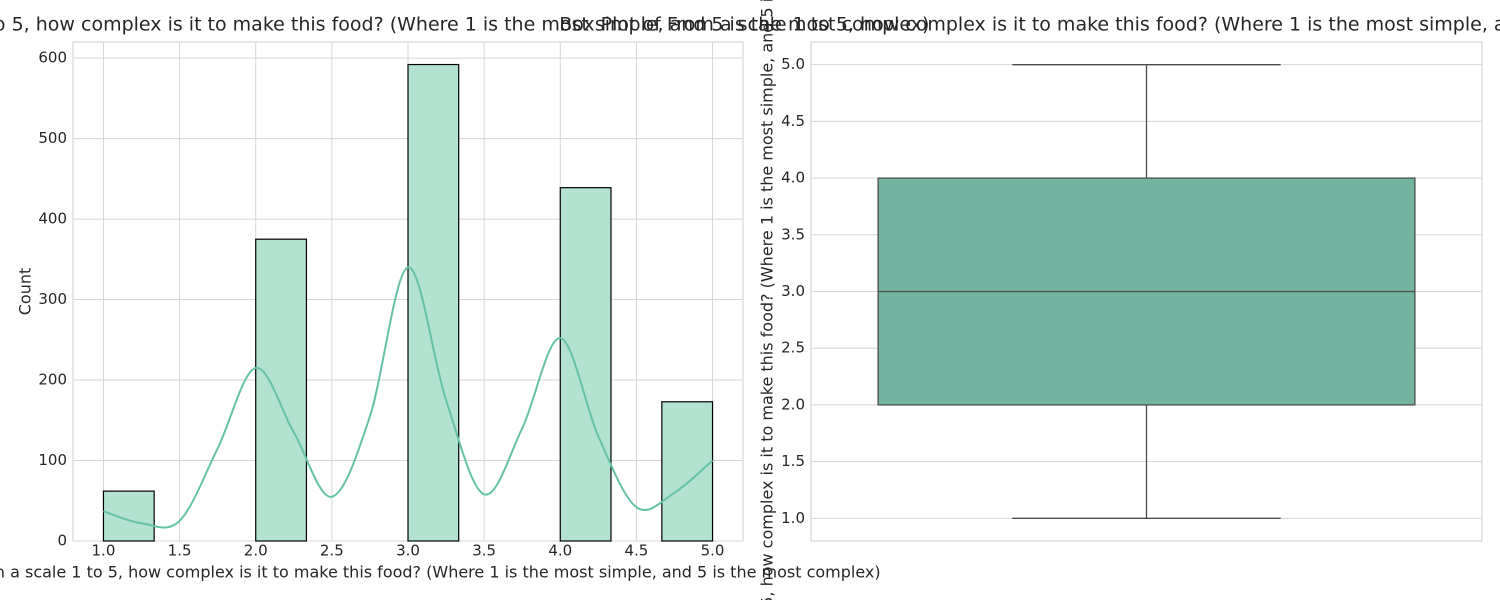 Image resolution: width=1500 pixels, height=600 pixels. I want to click on y-tick-label: 300, so click(52, 299).